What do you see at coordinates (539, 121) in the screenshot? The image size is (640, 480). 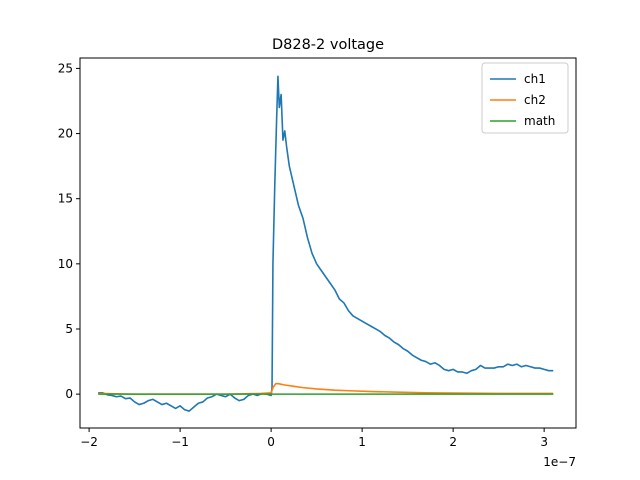 I see `legend-label-math: math` at bounding box center [539, 121].